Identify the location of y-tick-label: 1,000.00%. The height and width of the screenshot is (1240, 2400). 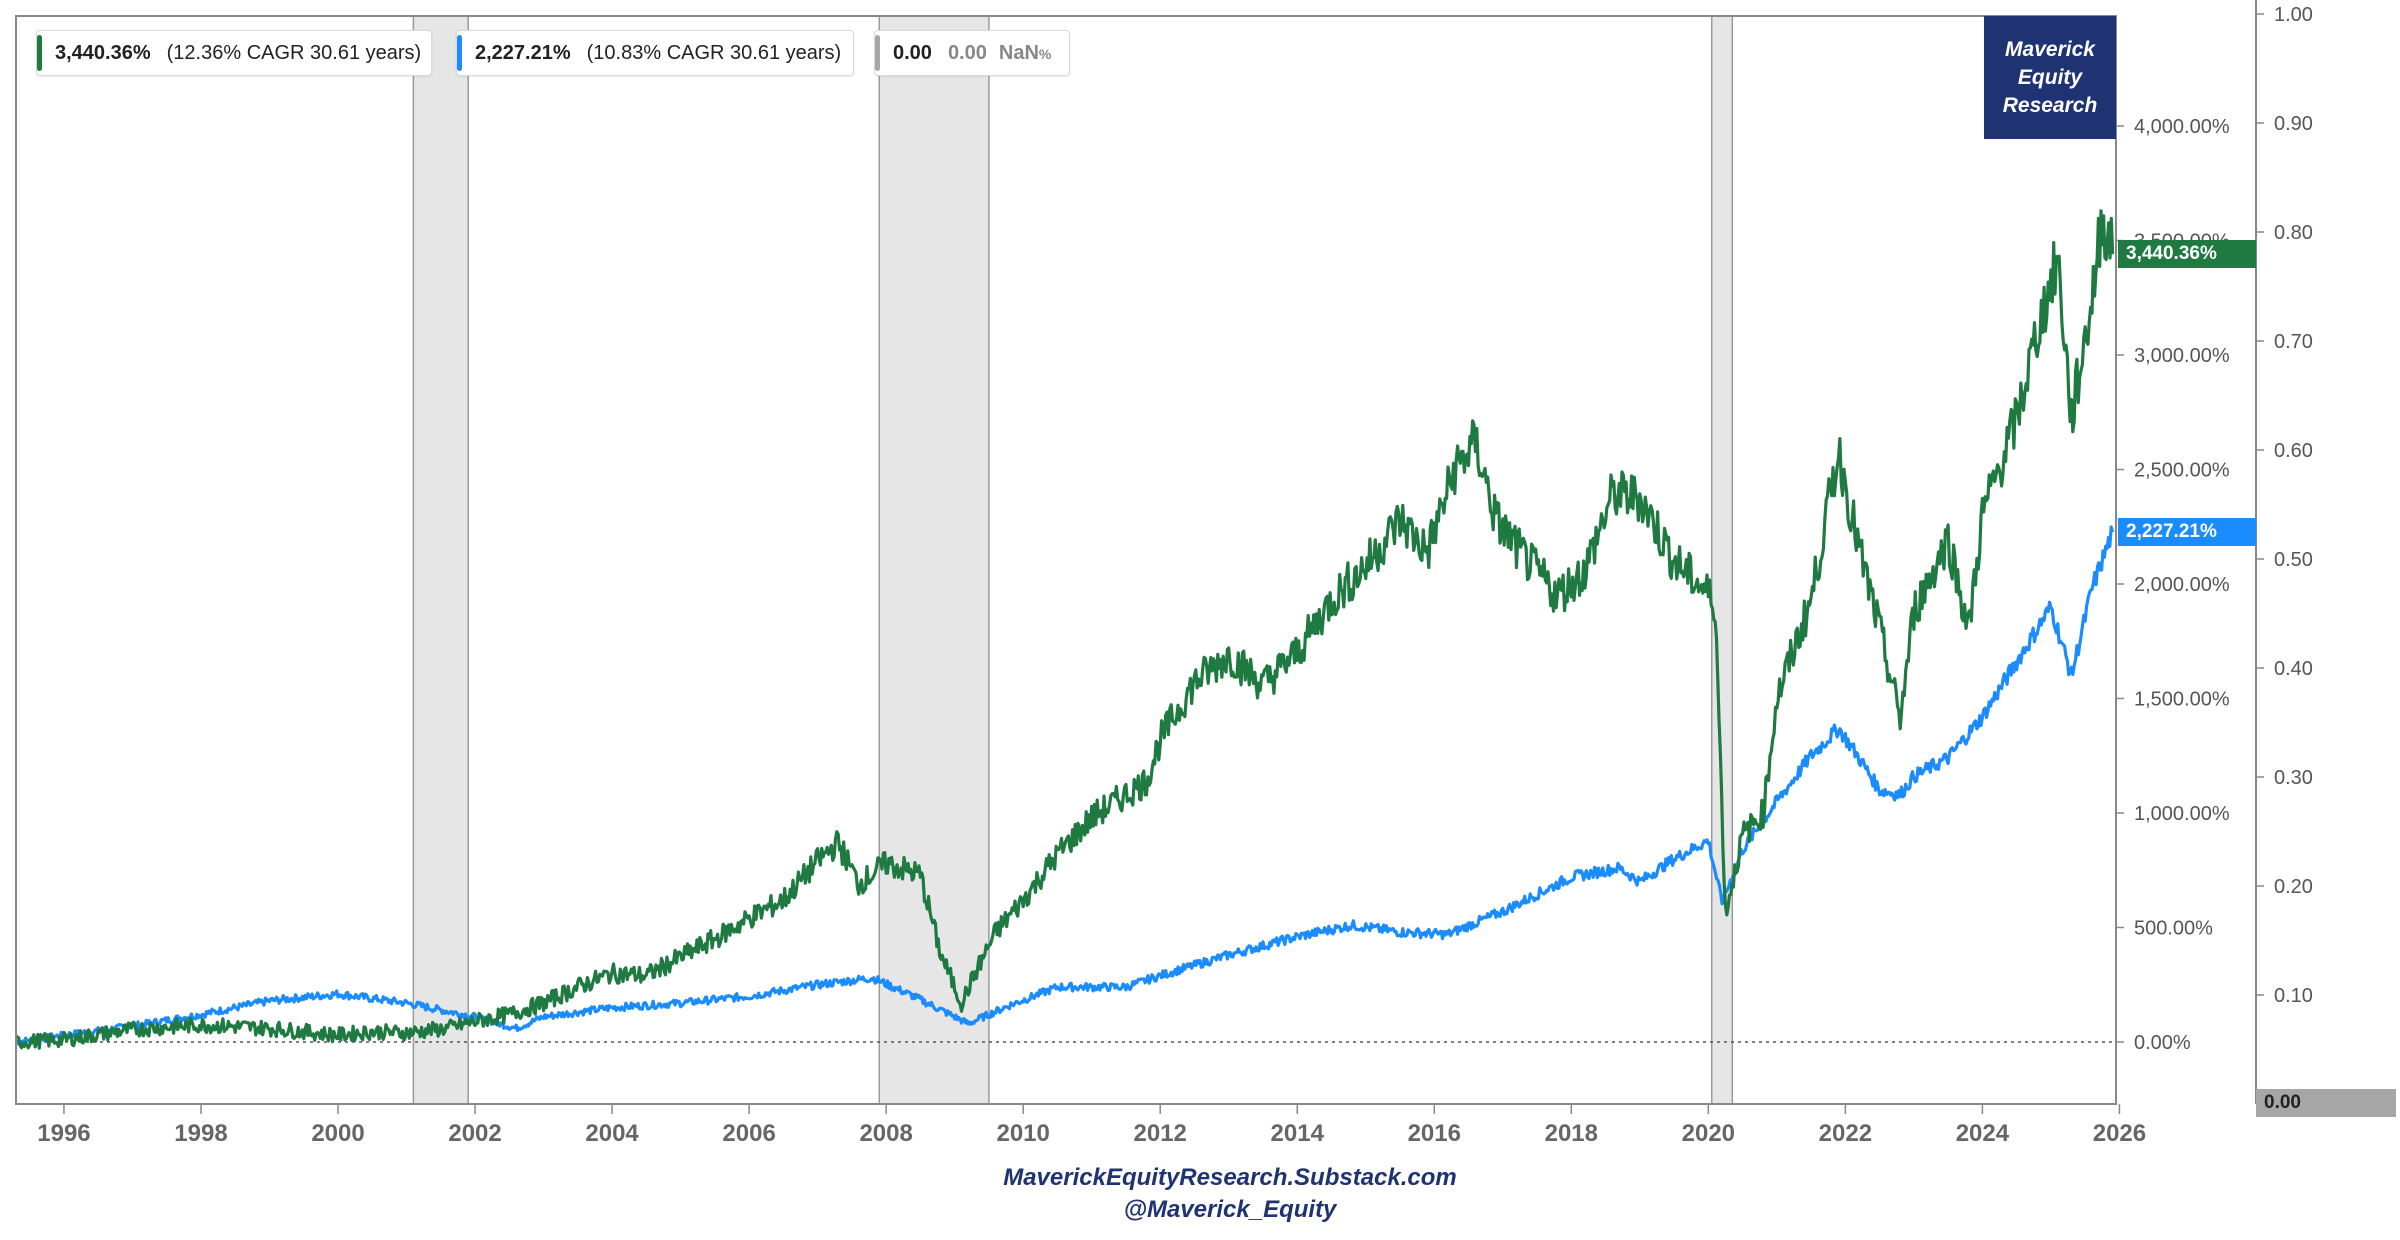
(2182, 814).